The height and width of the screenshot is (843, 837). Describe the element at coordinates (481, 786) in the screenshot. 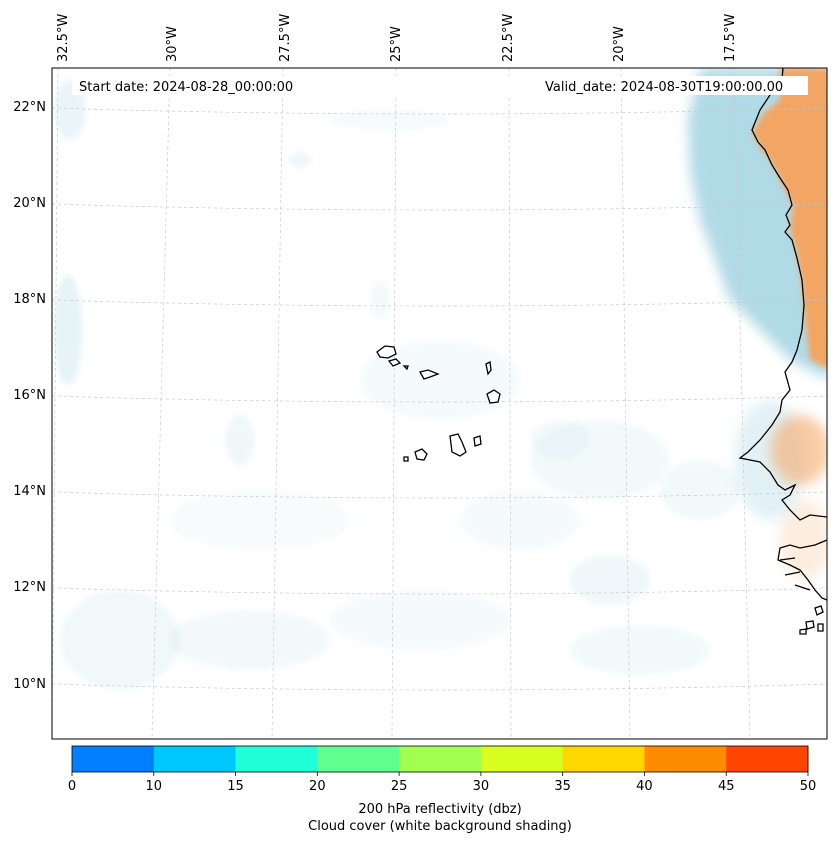

I see `colorbar-tick-label: 30` at that location.